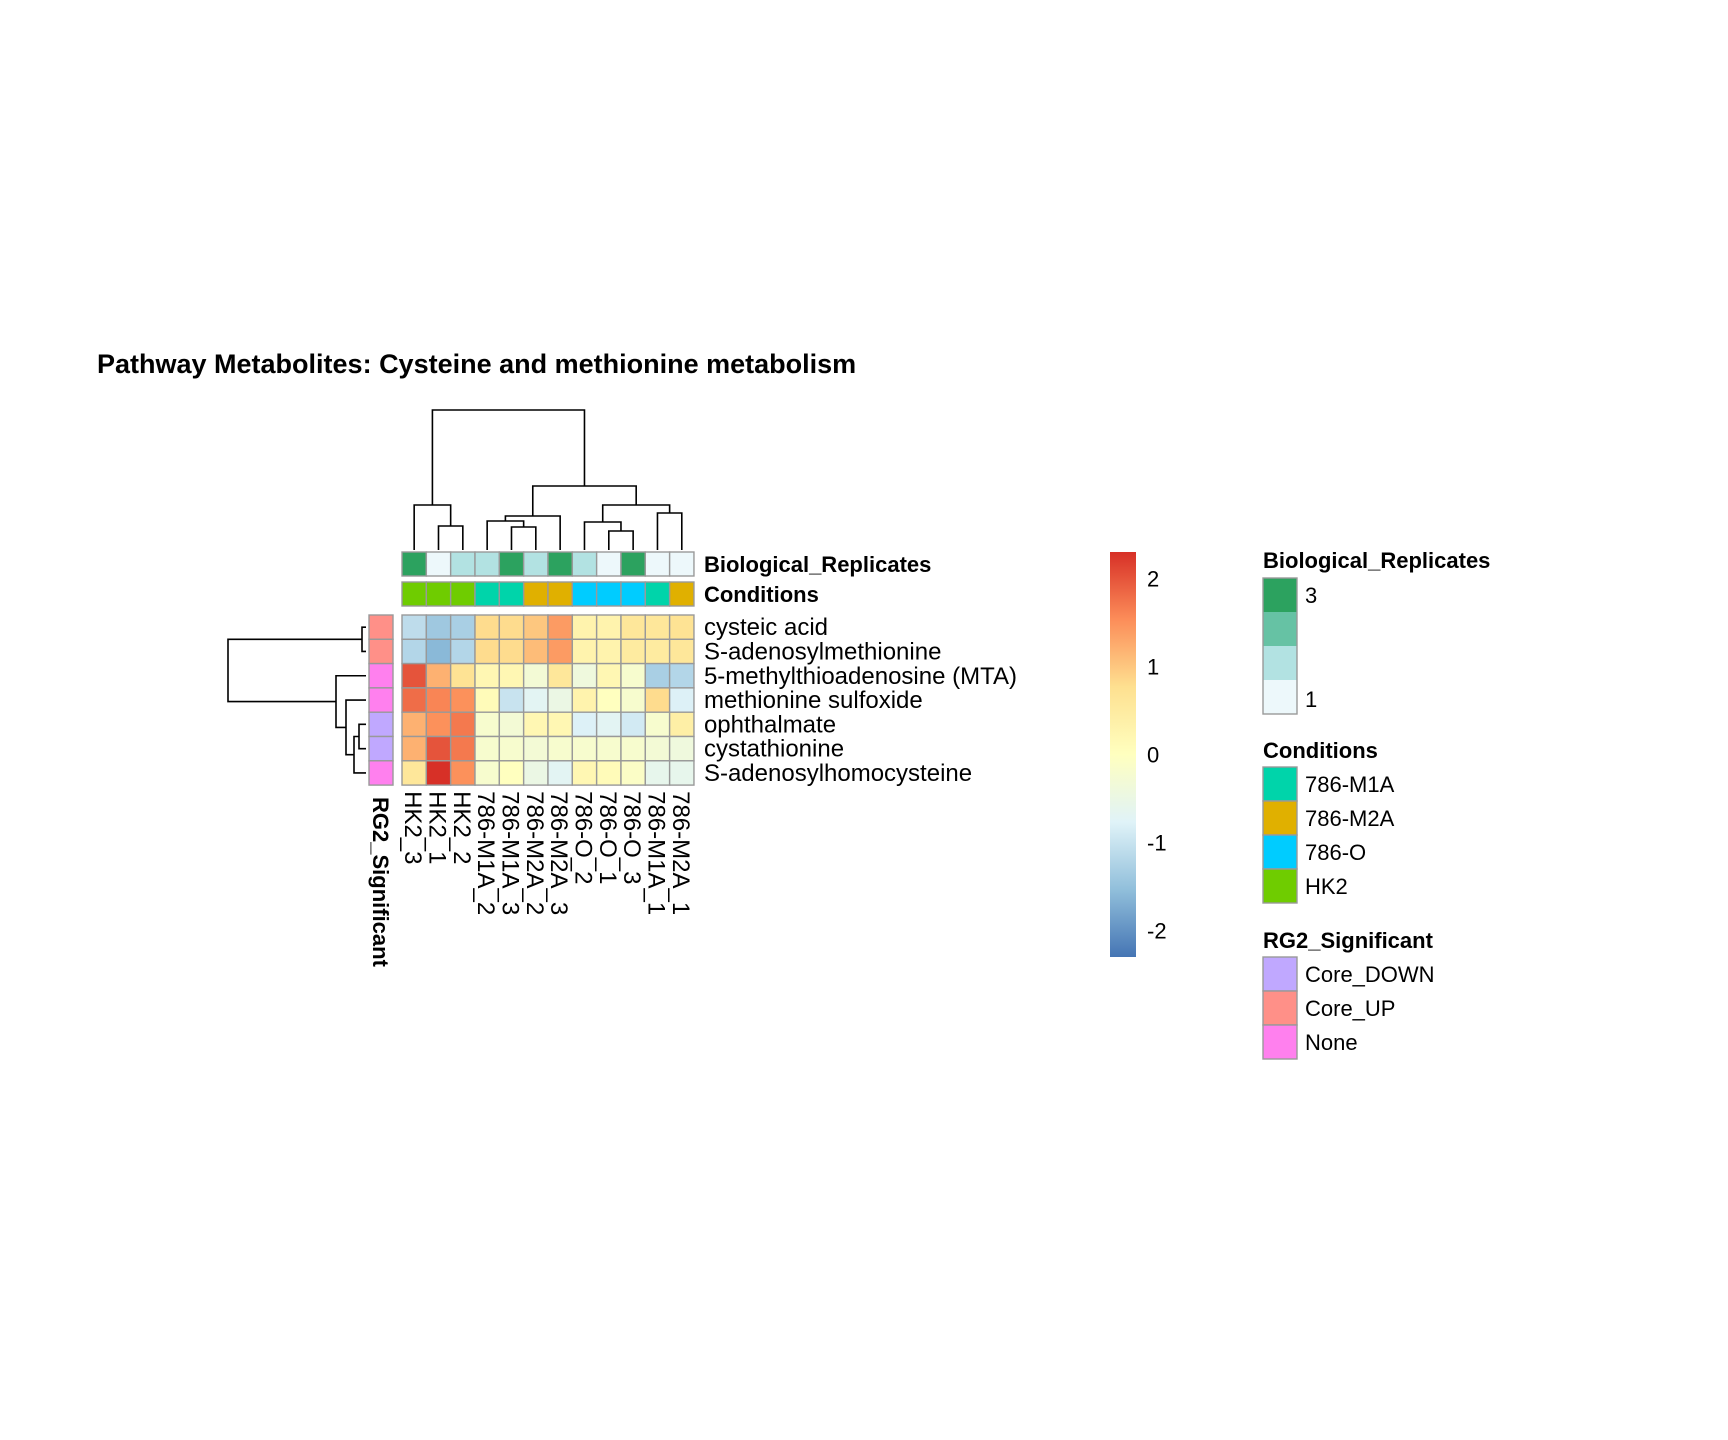  I want to click on row-label: methionine sulfoxide, so click(813, 700).